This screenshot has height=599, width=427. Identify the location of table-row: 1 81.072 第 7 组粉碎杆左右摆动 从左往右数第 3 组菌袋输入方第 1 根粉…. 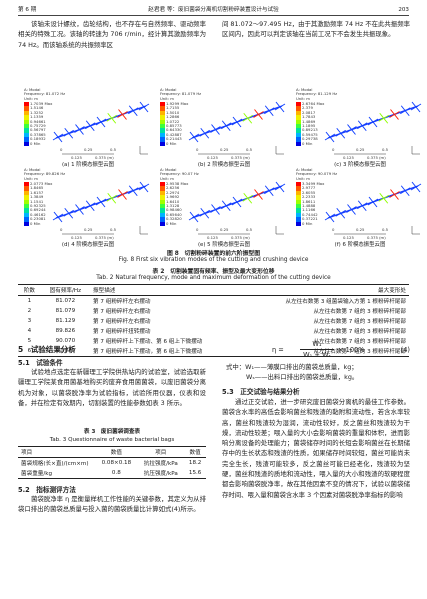
(213, 301).